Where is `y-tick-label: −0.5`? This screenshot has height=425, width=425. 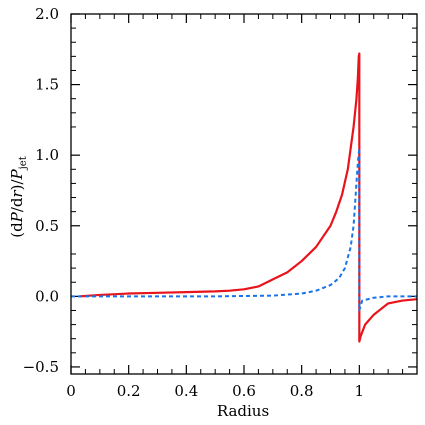 y-tick-label: −0.5 is located at coordinates (41, 367).